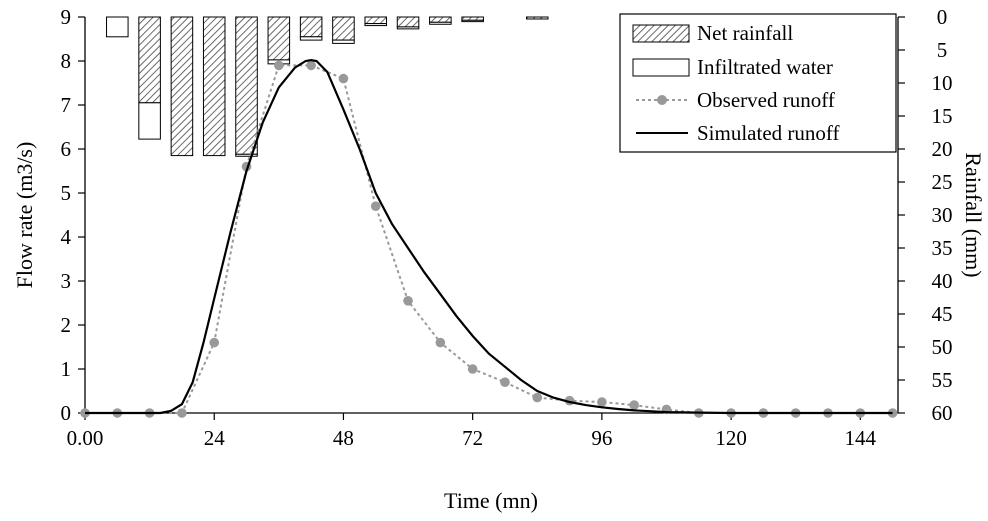 The image size is (988, 521). Describe the element at coordinates (973, 214) in the screenshot. I see `y2-axis-title: Rainfall (mm)` at that location.